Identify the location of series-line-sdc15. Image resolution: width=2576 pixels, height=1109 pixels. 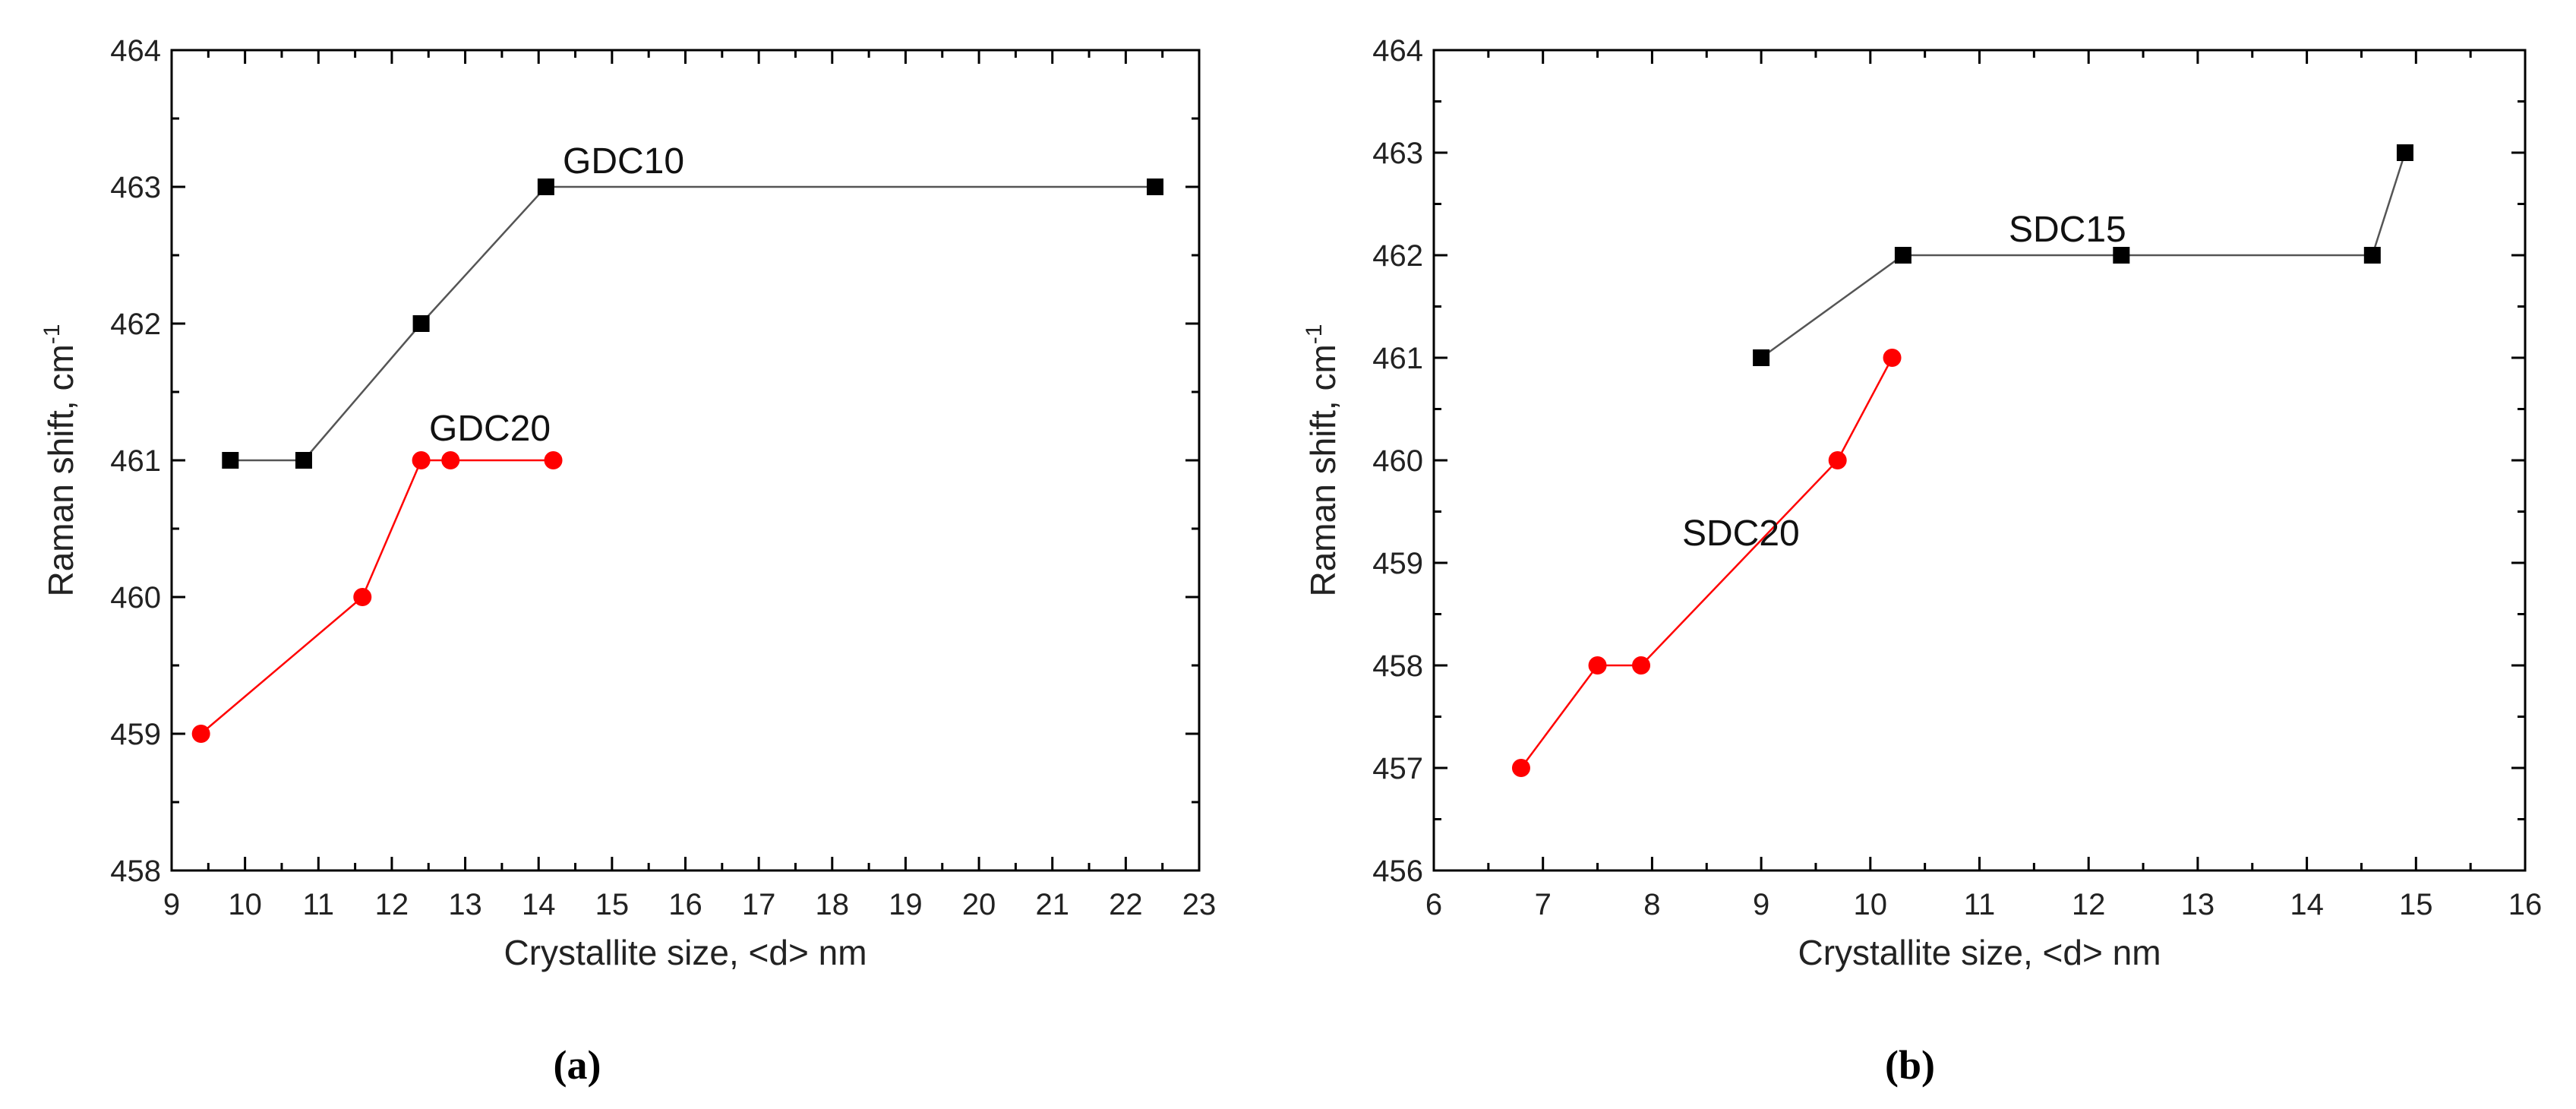
(2083, 256).